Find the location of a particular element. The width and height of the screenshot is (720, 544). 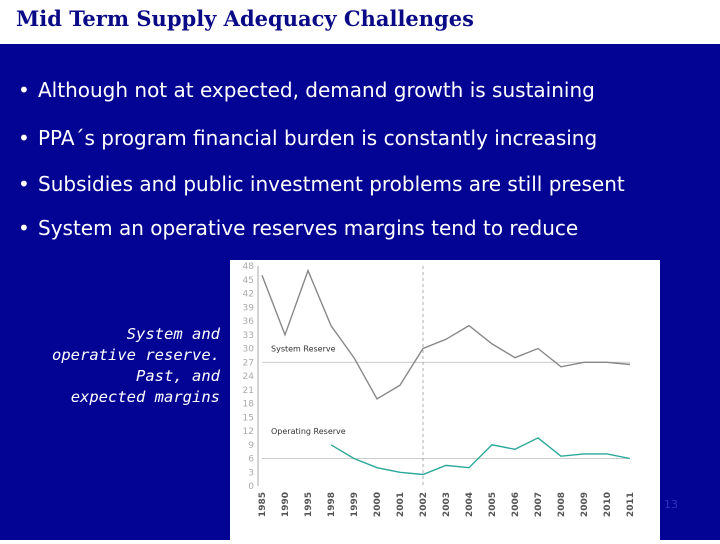

y-tick-label: 6 is located at coordinates (251, 460).